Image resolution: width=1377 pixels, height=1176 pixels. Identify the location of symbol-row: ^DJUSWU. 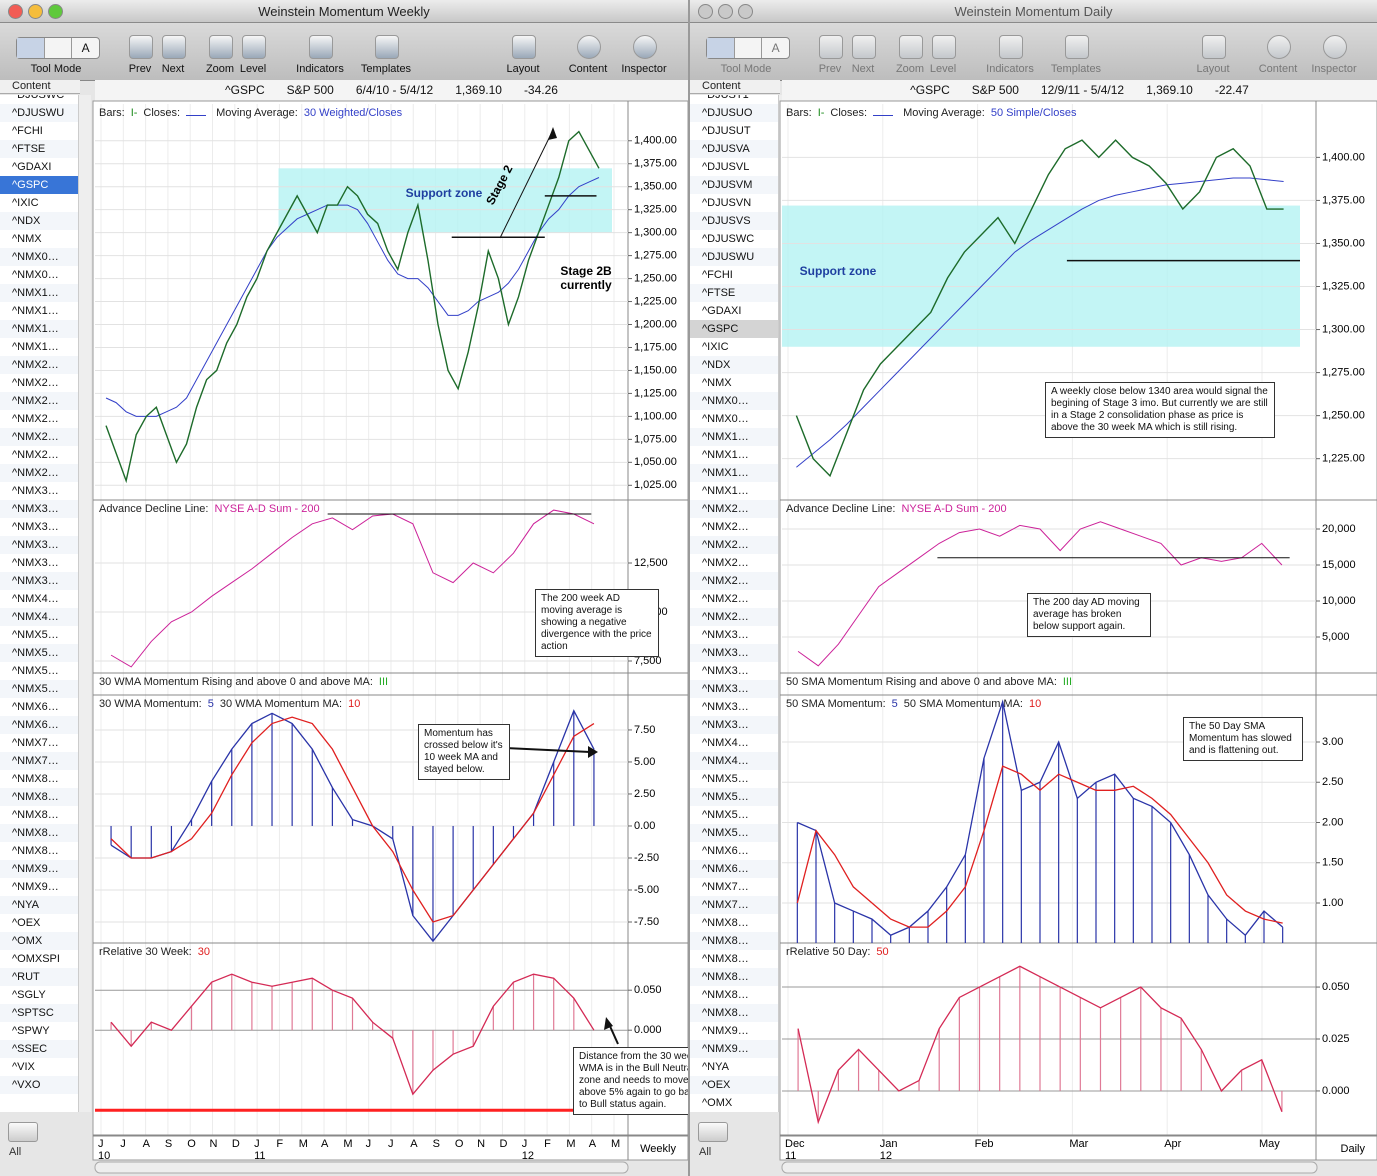
(40, 113).